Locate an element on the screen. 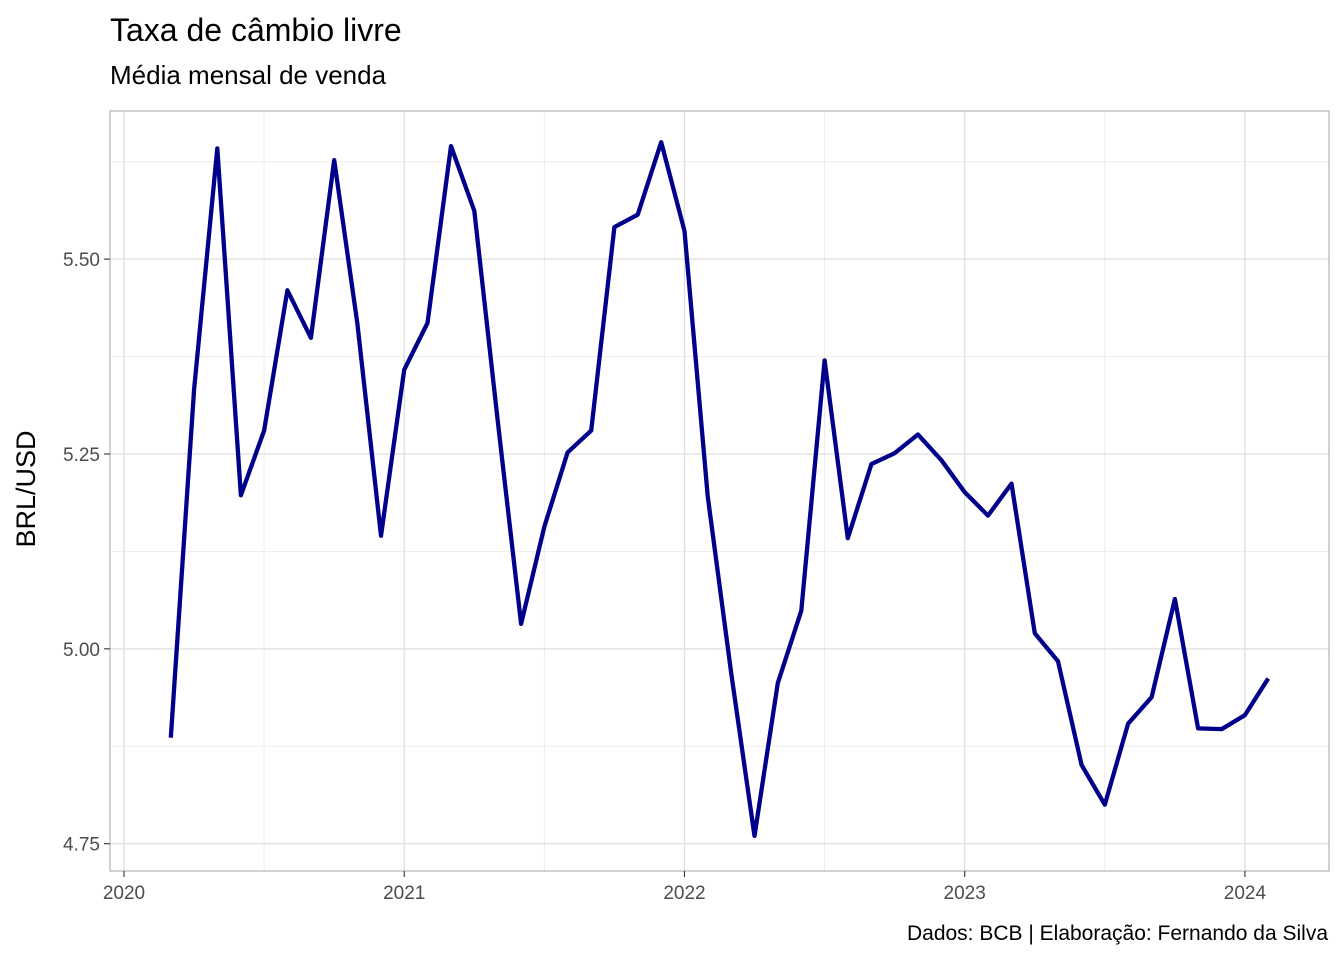 The height and width of the screenshot is (960, 1344). x-tick-label: 2020 is located at coordinates (124, 893).